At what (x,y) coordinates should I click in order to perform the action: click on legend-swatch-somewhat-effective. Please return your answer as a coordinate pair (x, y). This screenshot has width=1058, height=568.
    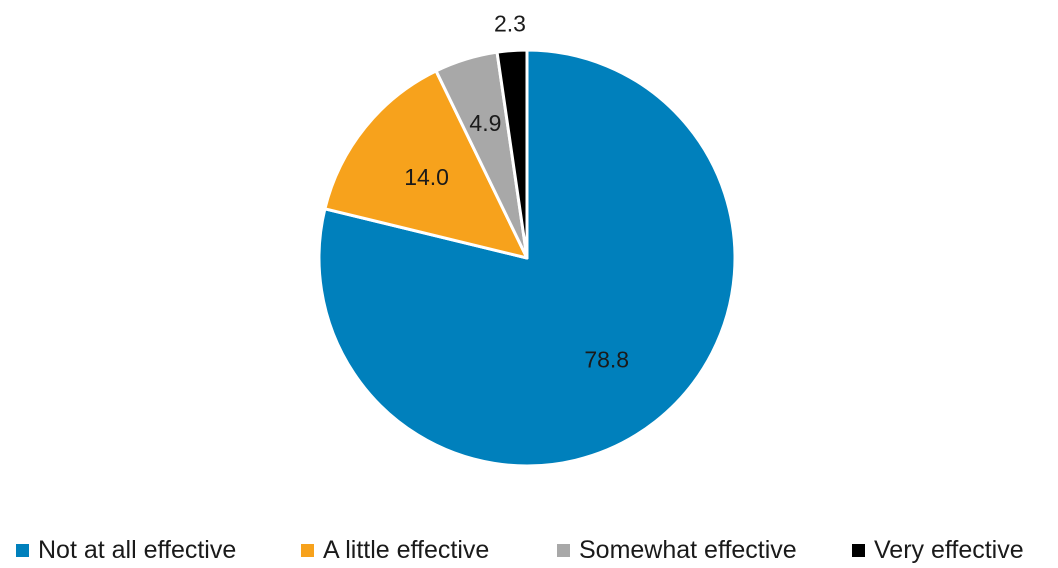
    Looking at the image, I should click on (563, 550).